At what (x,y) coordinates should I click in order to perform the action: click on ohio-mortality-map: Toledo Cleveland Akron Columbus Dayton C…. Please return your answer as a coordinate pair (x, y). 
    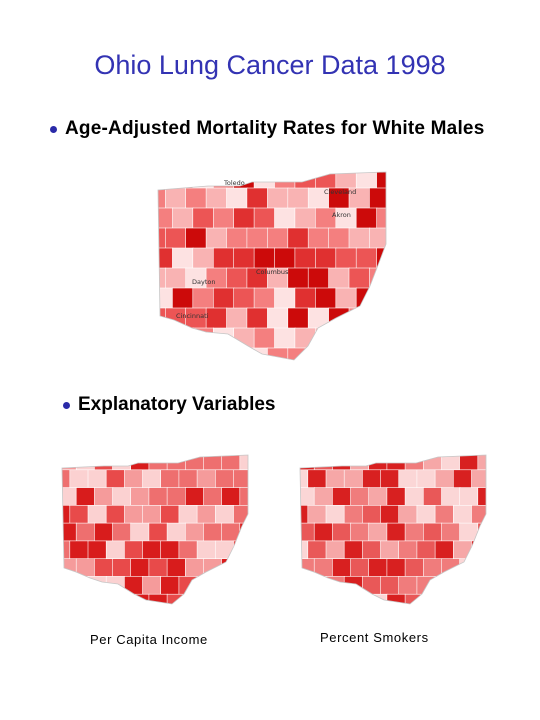
    Looking at the image, I should click on (272, 266).